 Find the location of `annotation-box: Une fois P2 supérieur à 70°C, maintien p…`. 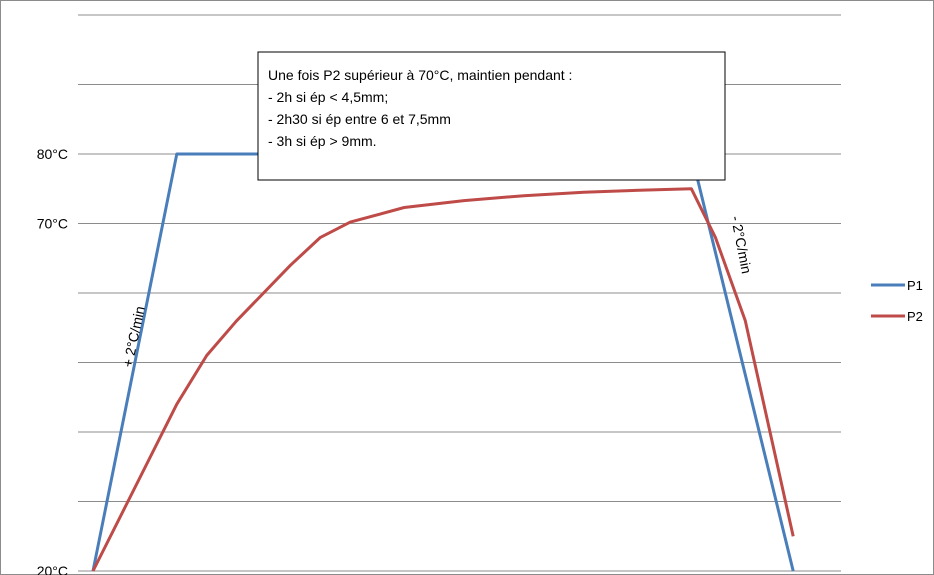

annotation-box: Une fois P2 supérieur à 70°C, maintien p… is located at coordinates (491, 116).